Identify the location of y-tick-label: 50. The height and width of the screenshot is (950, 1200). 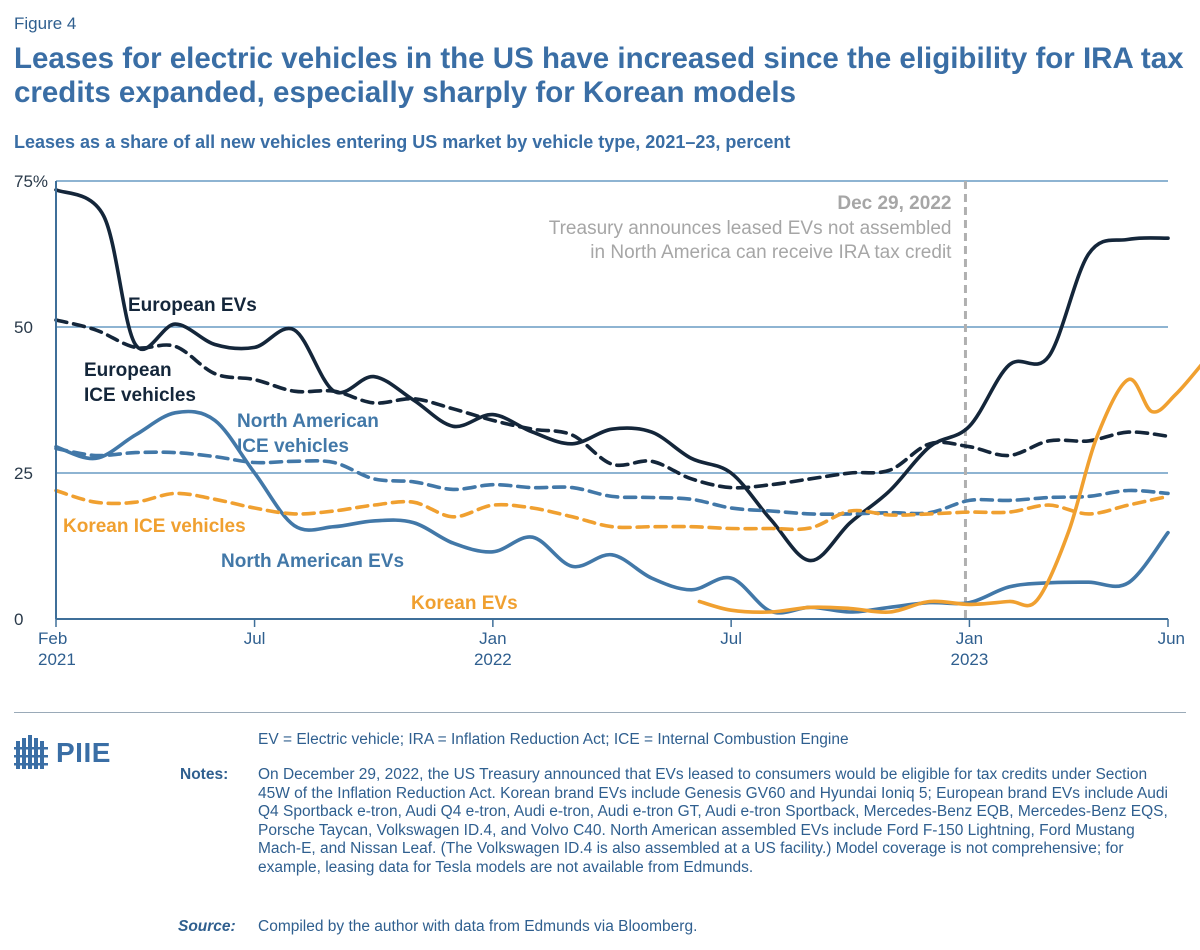
(23, 327).